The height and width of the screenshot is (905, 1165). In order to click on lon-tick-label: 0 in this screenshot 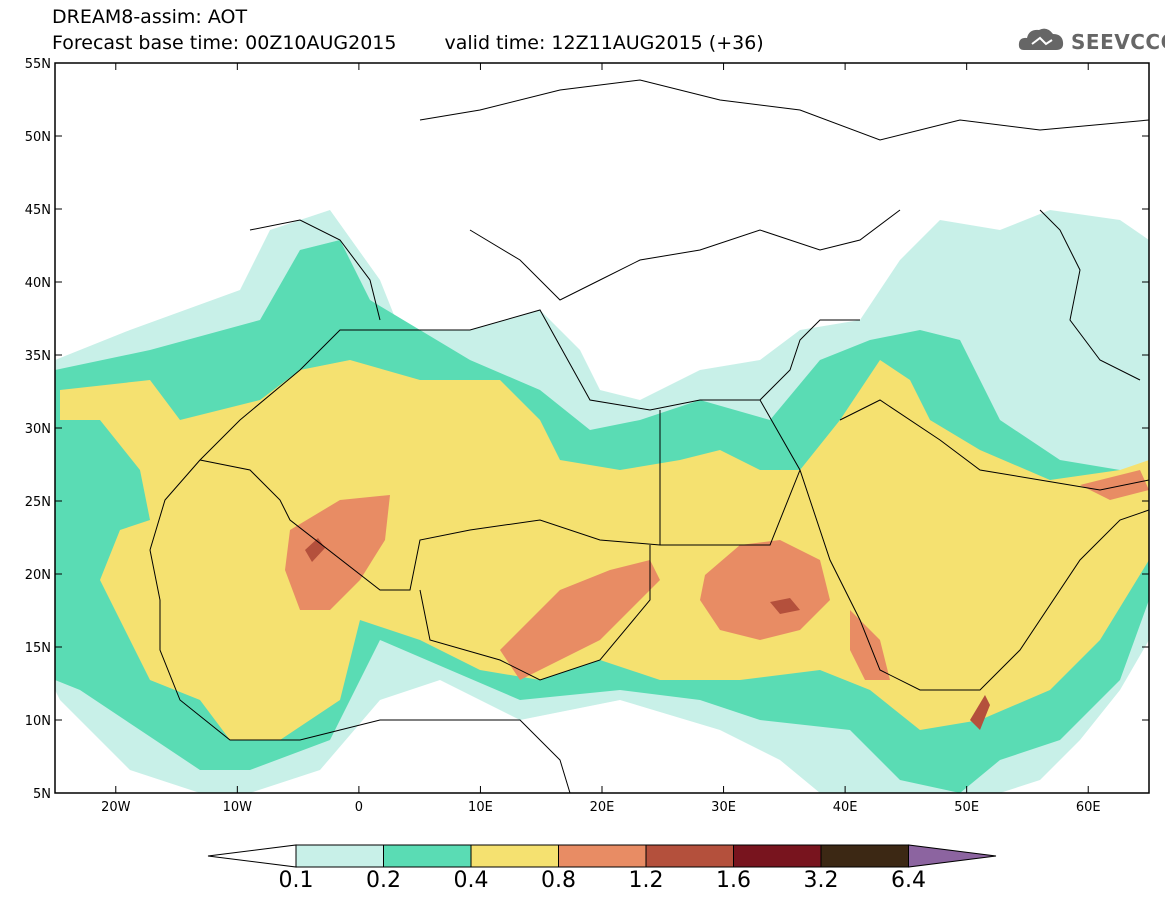, I will do `click(359, 807)`.